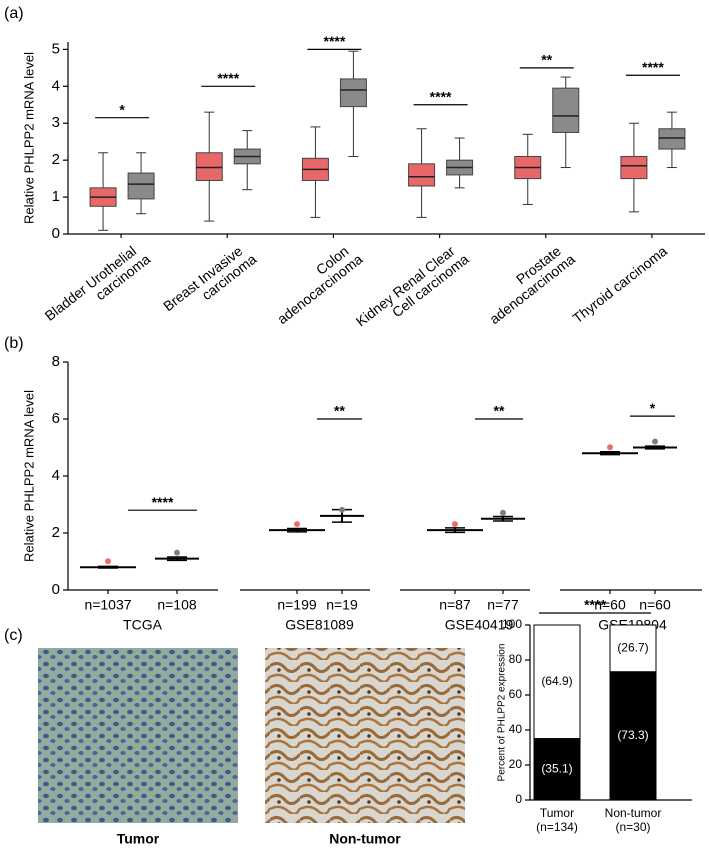  I want to click on x-tick-label: Thyroid carcinoma, so click(619, 285).